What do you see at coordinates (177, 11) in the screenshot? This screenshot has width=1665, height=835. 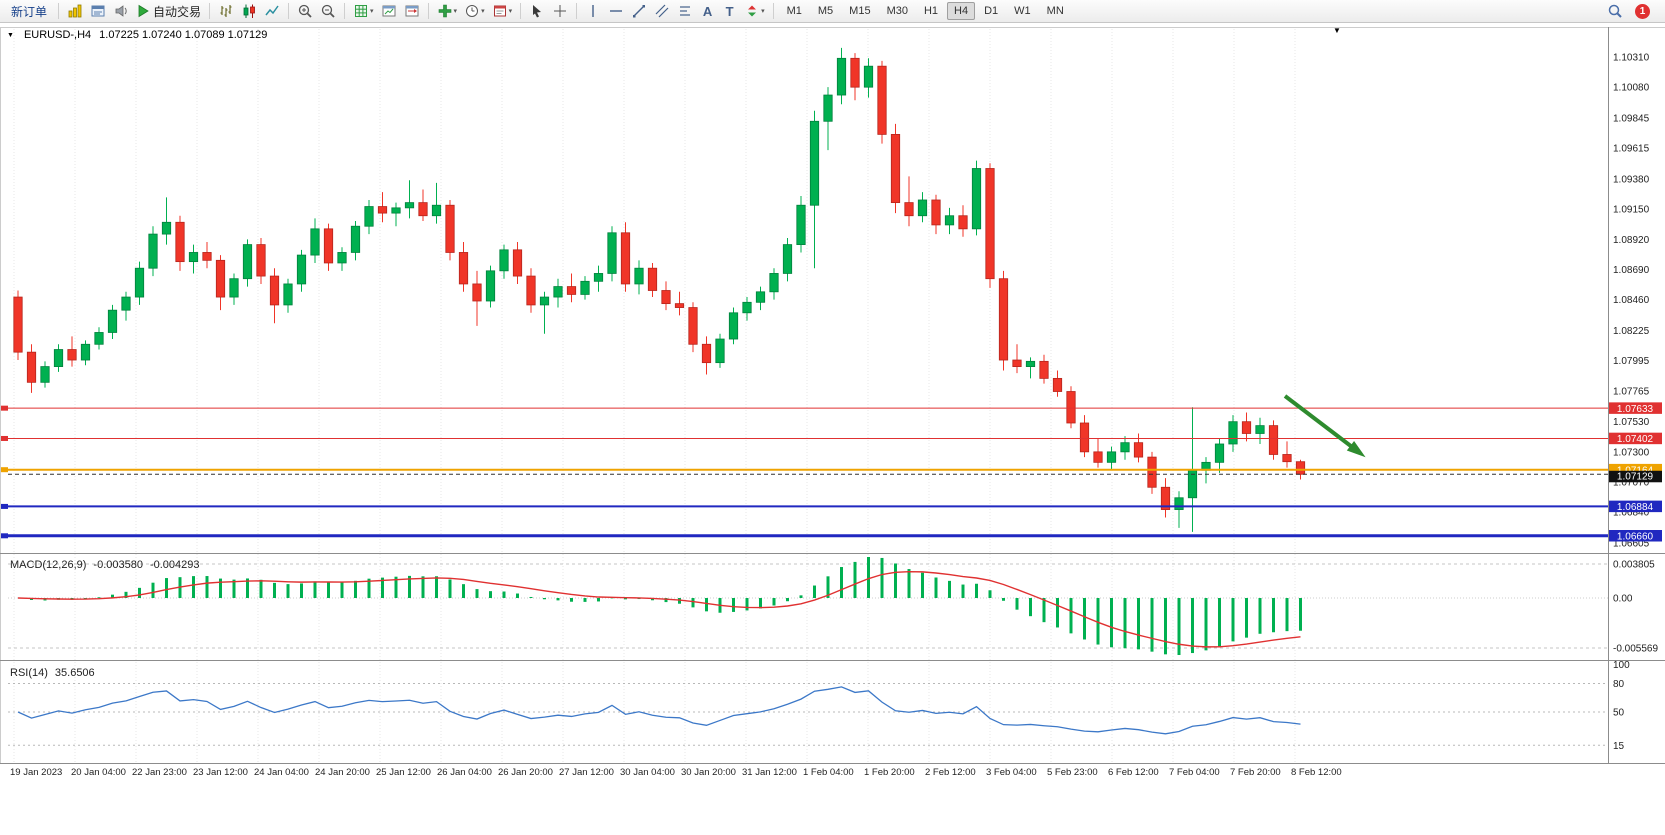 I see `autotrading-label: 自动交易` at bounding box center [177, 11].